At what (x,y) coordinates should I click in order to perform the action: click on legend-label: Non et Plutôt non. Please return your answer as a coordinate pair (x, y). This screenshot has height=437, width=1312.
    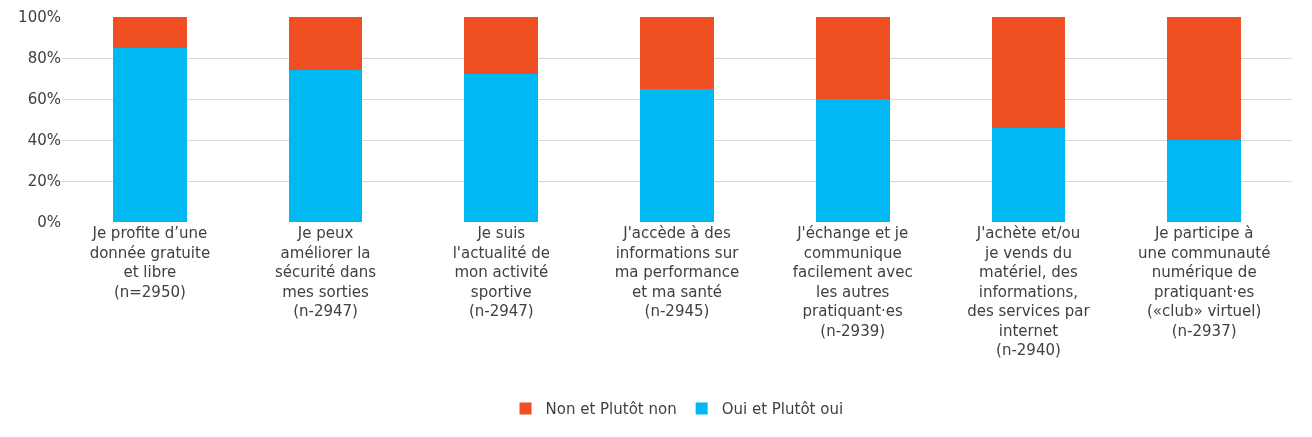
    Looking at the image, I should click on (611, 409).